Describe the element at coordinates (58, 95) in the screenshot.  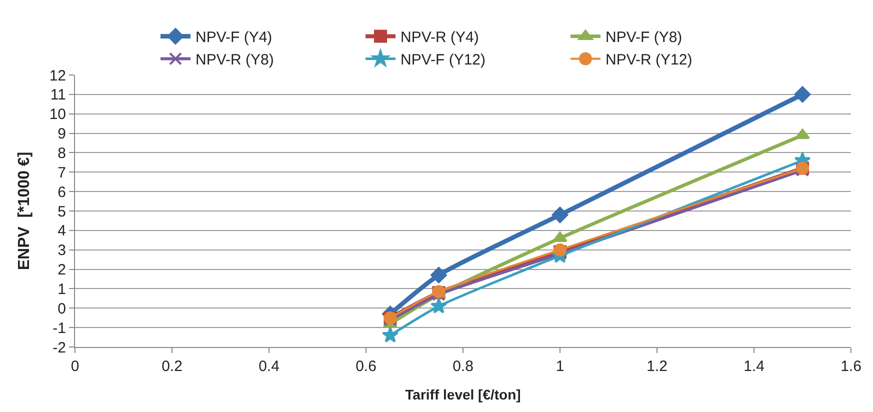
I see `y-tick-label: 11` at that location.